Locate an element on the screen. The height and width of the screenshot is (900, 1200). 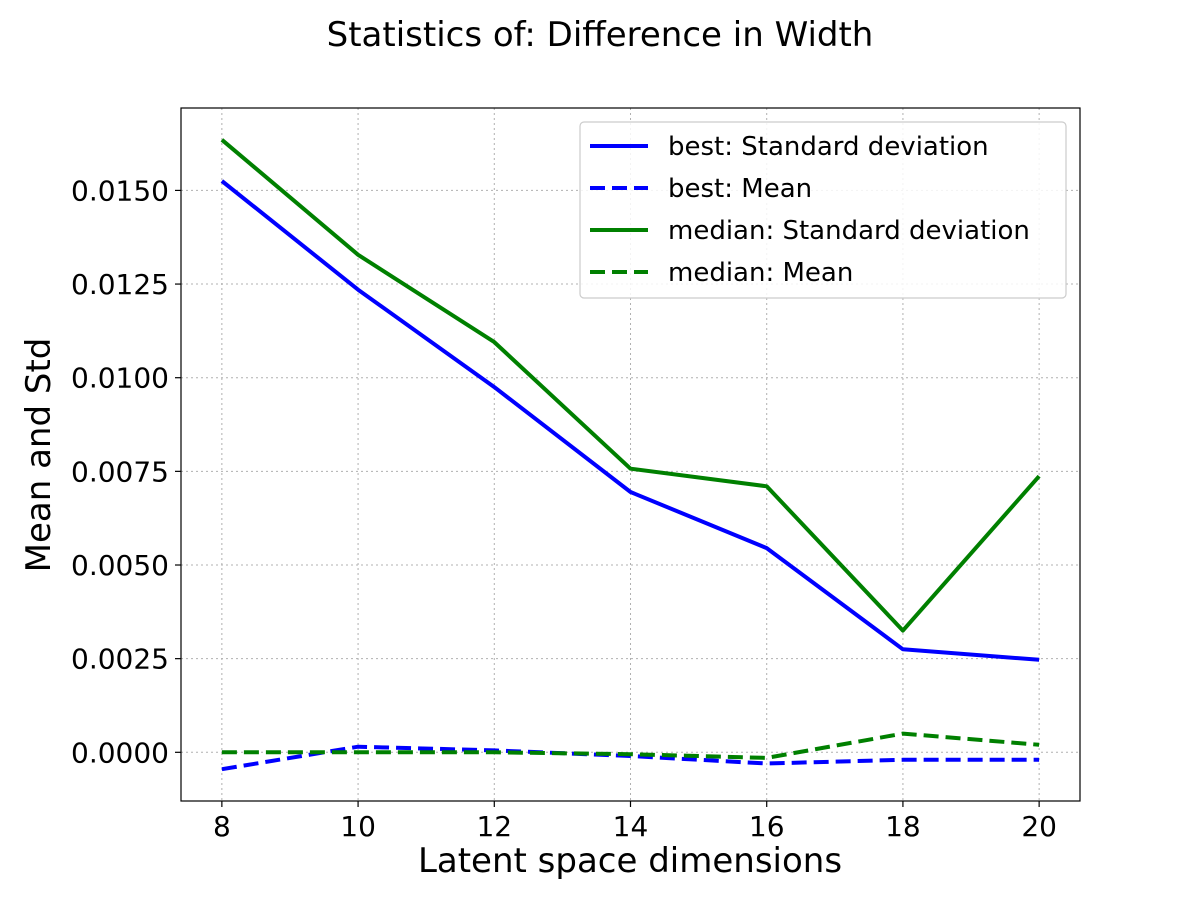
y-tick-label: 0.0050 is located at coordinates (120, 565).